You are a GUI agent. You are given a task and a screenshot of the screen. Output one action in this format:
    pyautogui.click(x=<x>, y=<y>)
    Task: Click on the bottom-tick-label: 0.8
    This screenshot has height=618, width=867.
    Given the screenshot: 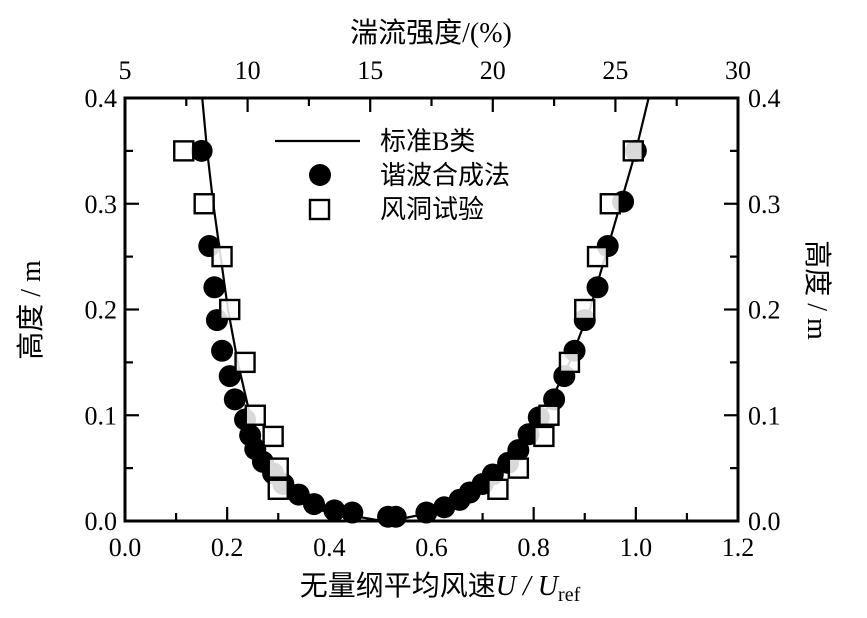 What is the action you would take?
    pyautogui.click(x=533, y=547)
    